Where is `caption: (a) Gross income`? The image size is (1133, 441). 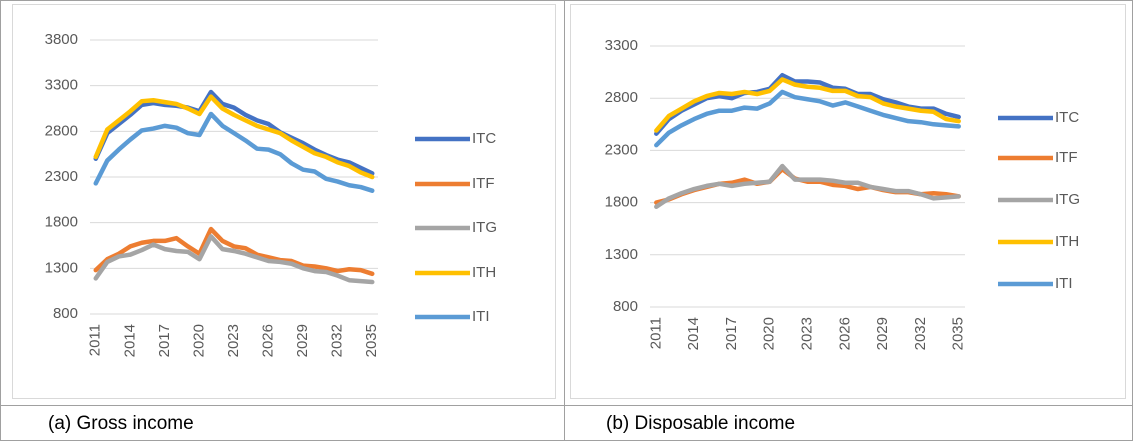 caption: (a) Gross income is located at coordinates (121, 423).